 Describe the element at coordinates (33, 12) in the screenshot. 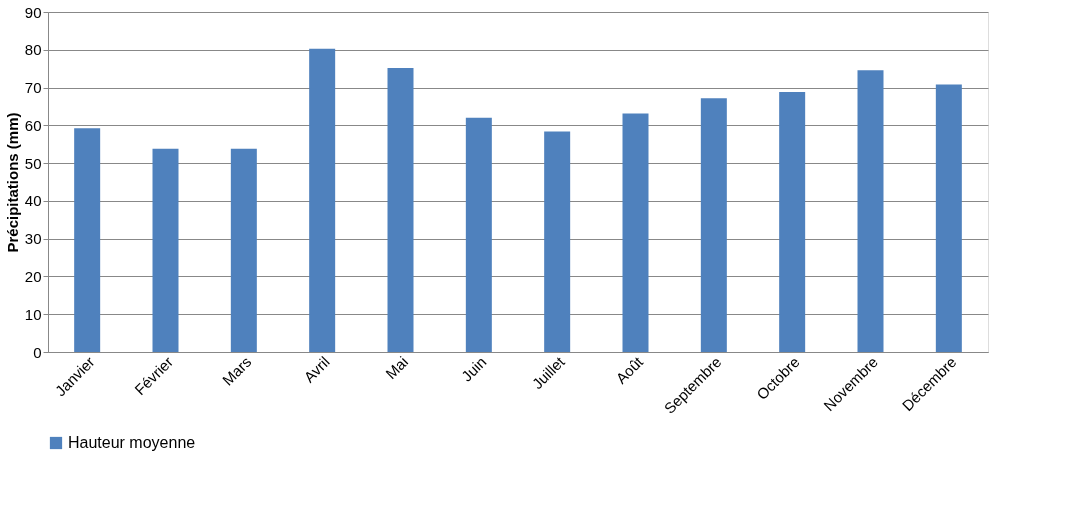

I see `y-tick-label: 90` at that location.